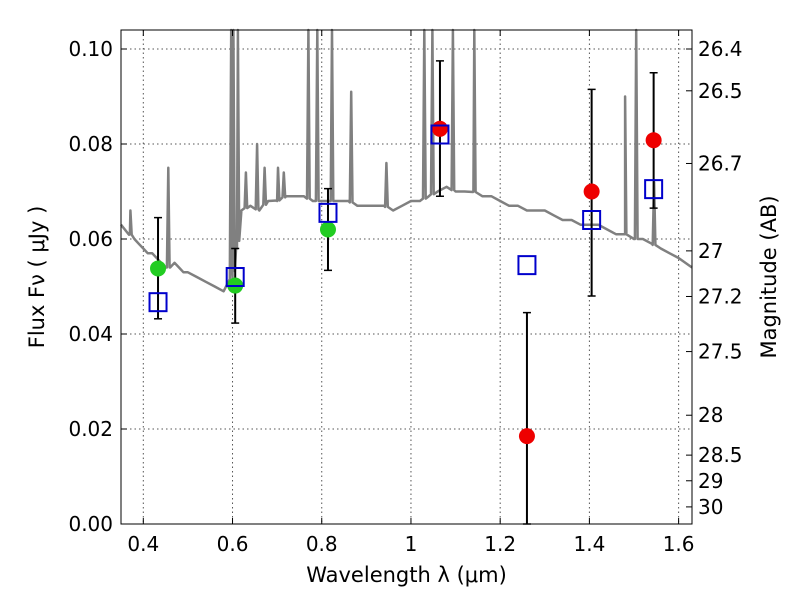  I want to click on y-tick-label: 0.08, so click(90, 144).